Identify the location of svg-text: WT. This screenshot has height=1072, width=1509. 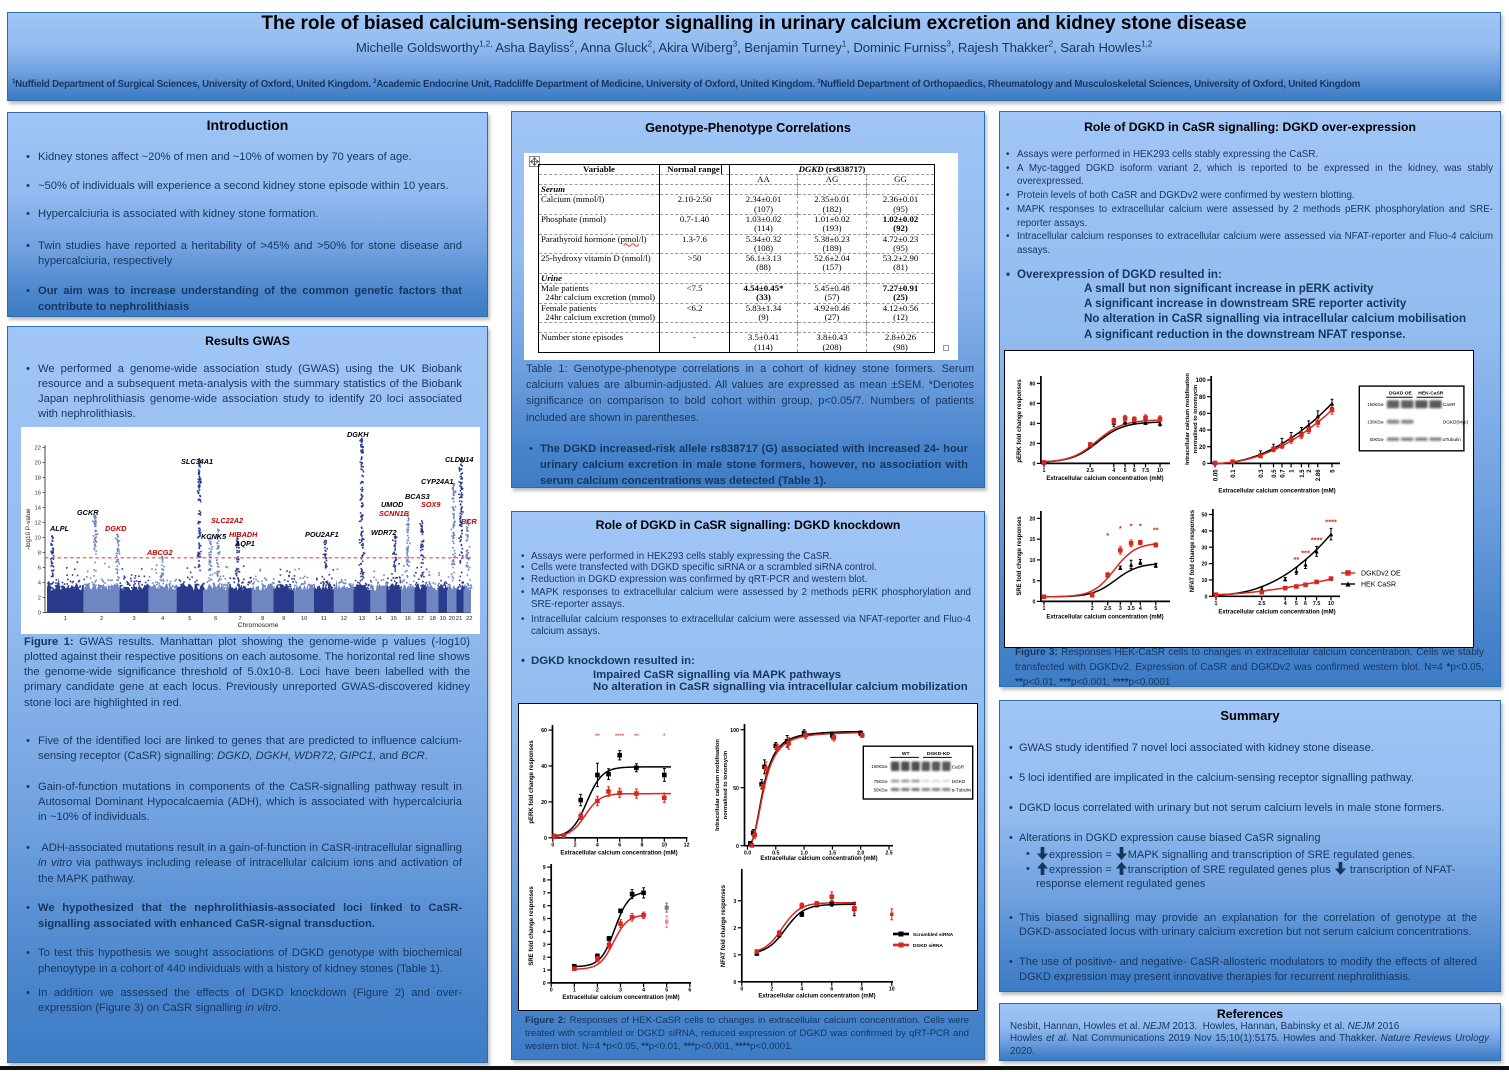
(905, 753).